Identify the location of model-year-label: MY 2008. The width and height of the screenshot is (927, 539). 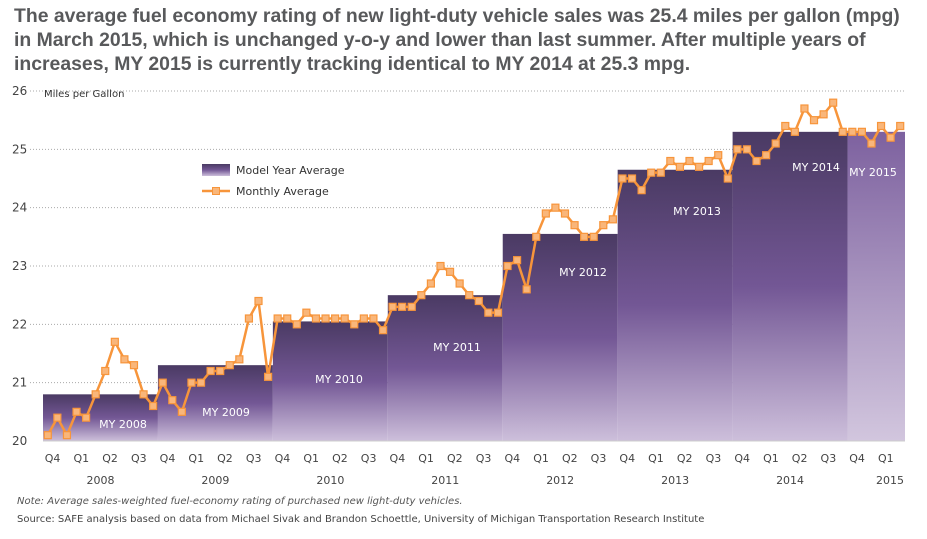
(123, 424).